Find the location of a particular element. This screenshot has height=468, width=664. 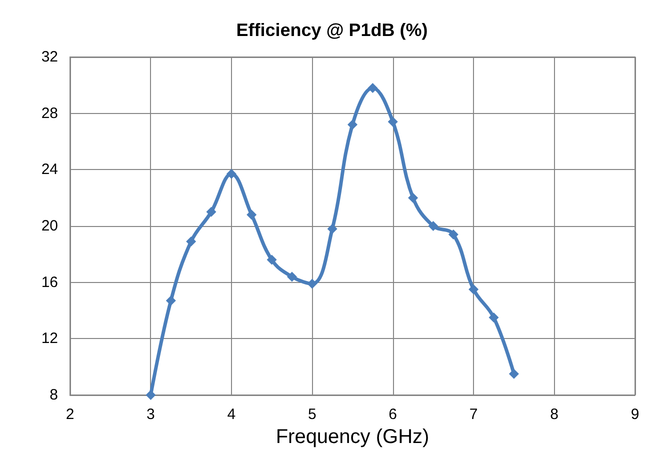

x-tick-label: 4 is located at coordinates (231, 414).